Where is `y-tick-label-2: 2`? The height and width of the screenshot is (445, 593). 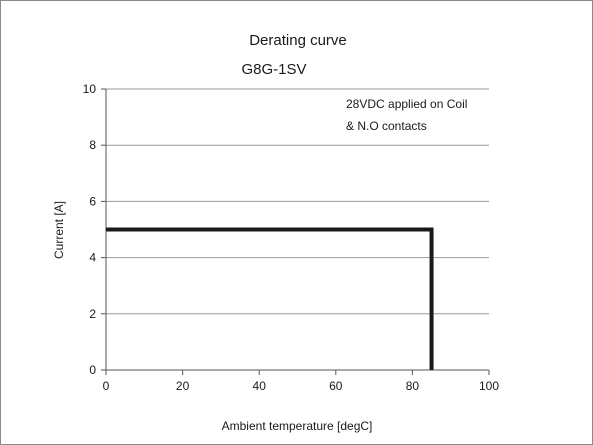
y-tick-label-2: 2 is located at coordinates (92, 314).